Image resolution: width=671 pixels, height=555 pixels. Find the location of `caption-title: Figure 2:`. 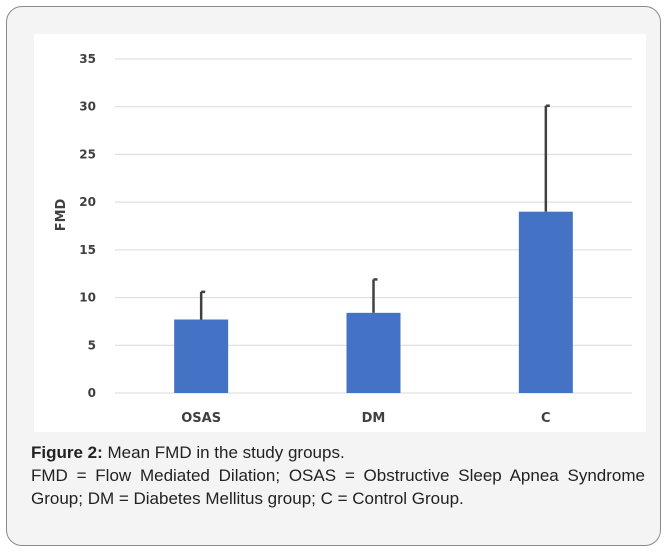

caption-title: Figure 2: is located at coordinates (67, 452).